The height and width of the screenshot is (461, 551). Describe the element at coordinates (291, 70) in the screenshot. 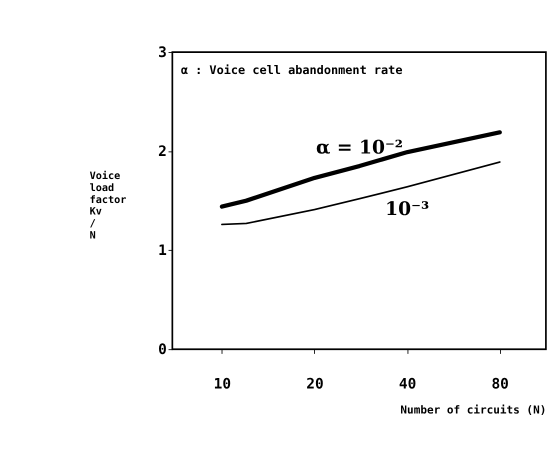

I see `annotation: α : Voice cell abandonment rate` at that location.